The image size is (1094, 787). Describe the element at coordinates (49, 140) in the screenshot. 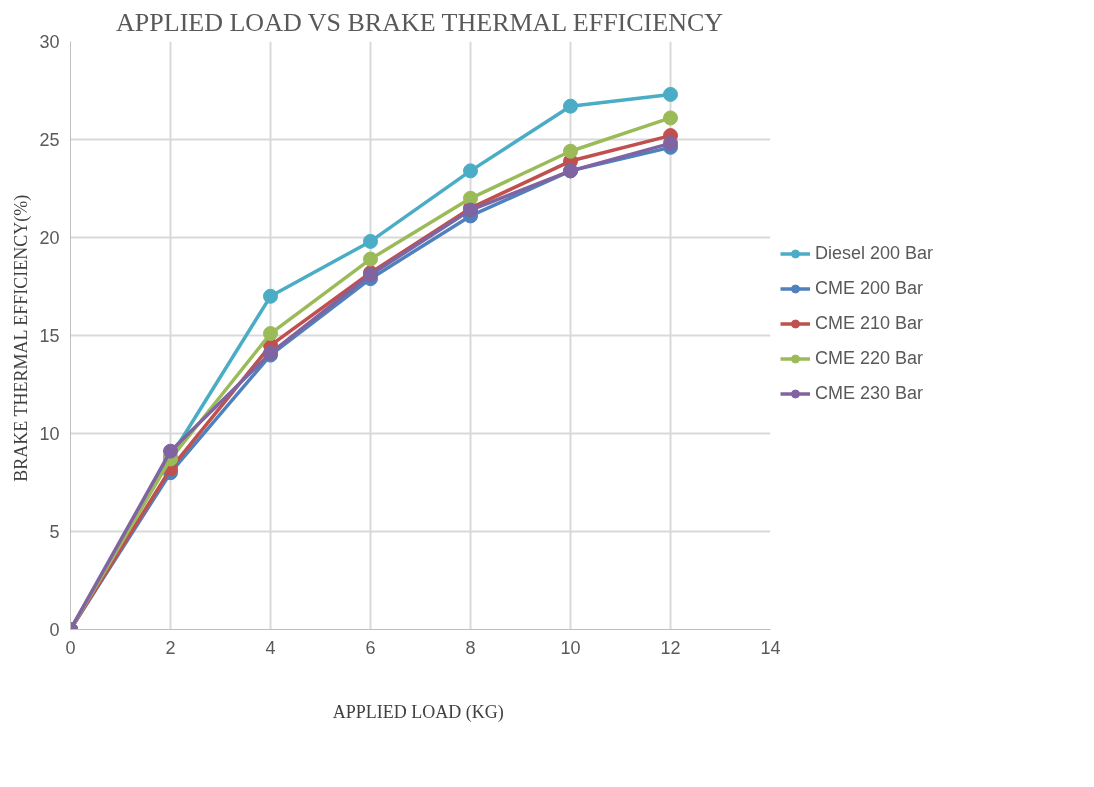

I see `y-tick-label: 25` at that location.